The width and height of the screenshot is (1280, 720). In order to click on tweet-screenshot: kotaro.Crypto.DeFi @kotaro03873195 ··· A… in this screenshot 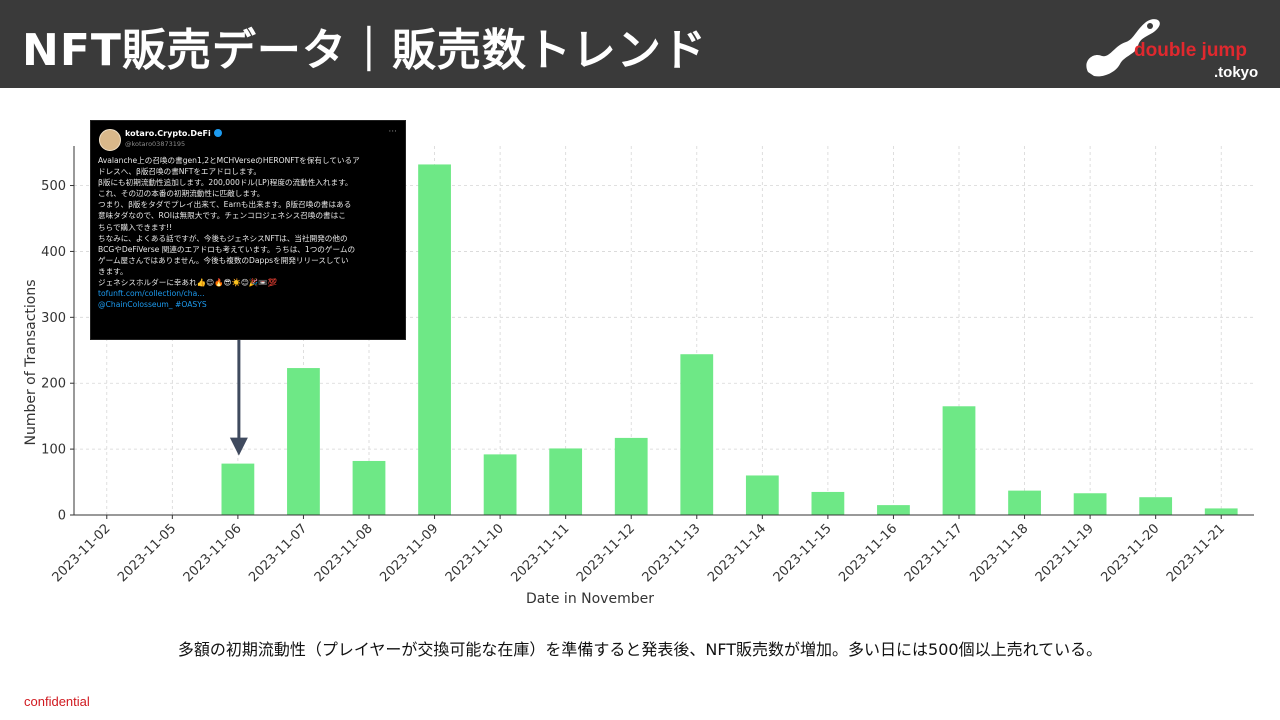, I will do `click(248, 230)`.